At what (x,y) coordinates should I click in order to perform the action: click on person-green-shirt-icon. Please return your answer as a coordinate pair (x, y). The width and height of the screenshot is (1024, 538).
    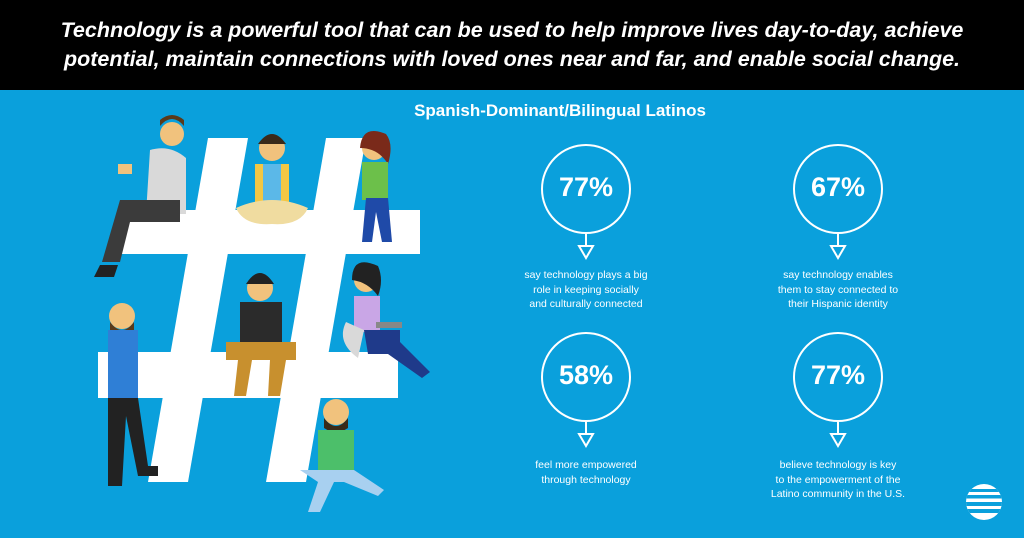
    Looking at the image, I should click on (342, 455).